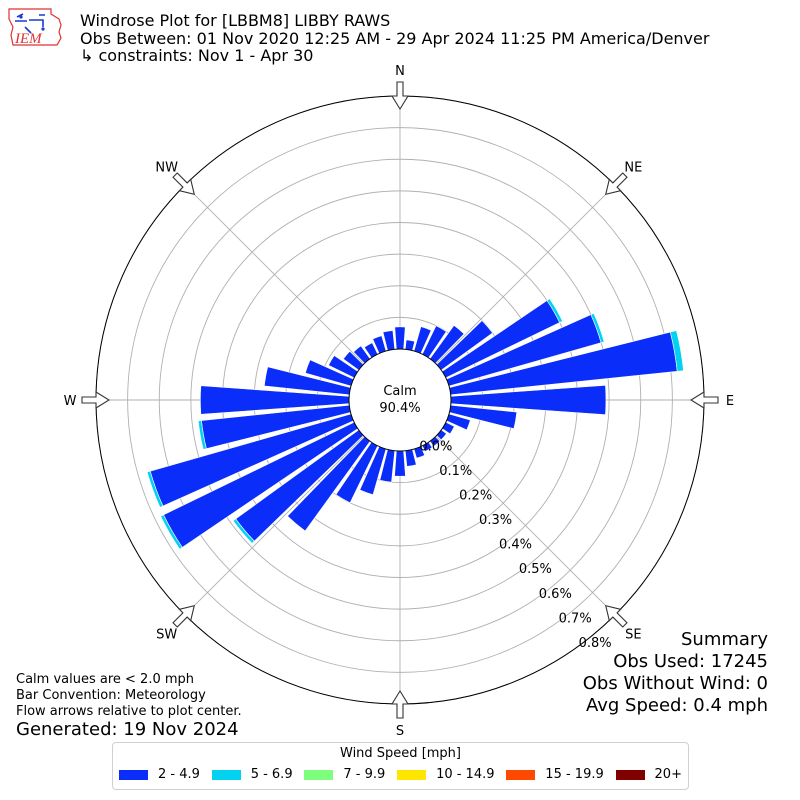 The width and height of the screenshot is (800, 800). What do you see at coordinates (399, 391) in the screenshot?
I see `calm-label: Calm` at bounding box center [399, 391].